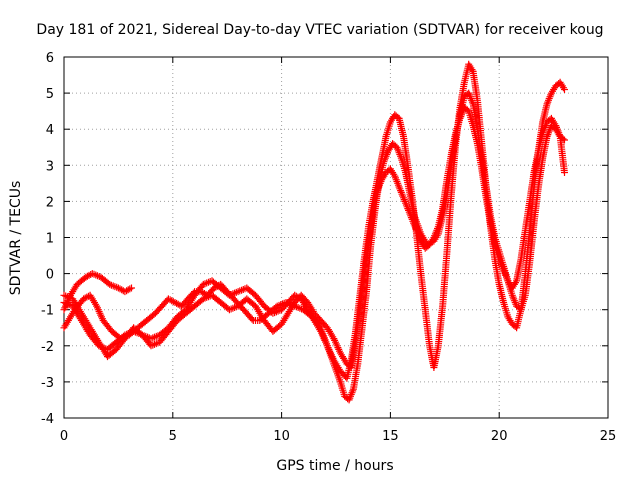  What do you see at coordinates (47, 347) in the screenshot?
I see `y-tick-label: -2` at bounding box center [47, 347].